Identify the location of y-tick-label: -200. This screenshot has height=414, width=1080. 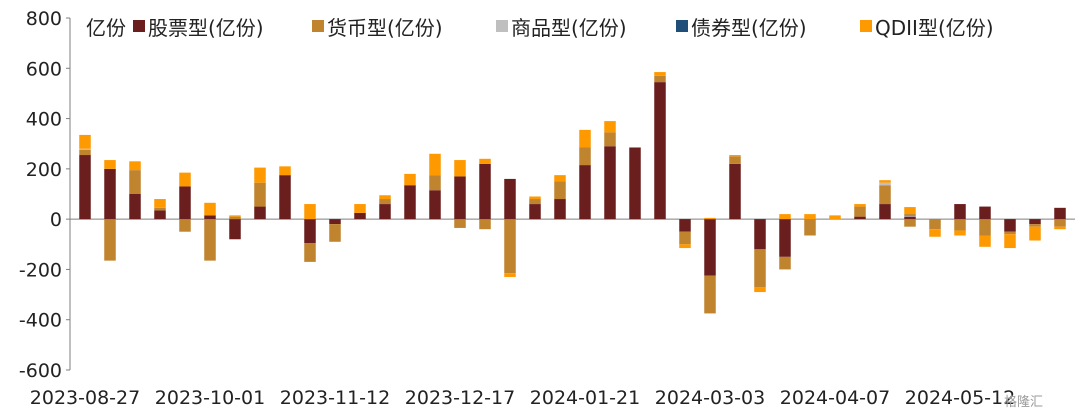
(40, 270).